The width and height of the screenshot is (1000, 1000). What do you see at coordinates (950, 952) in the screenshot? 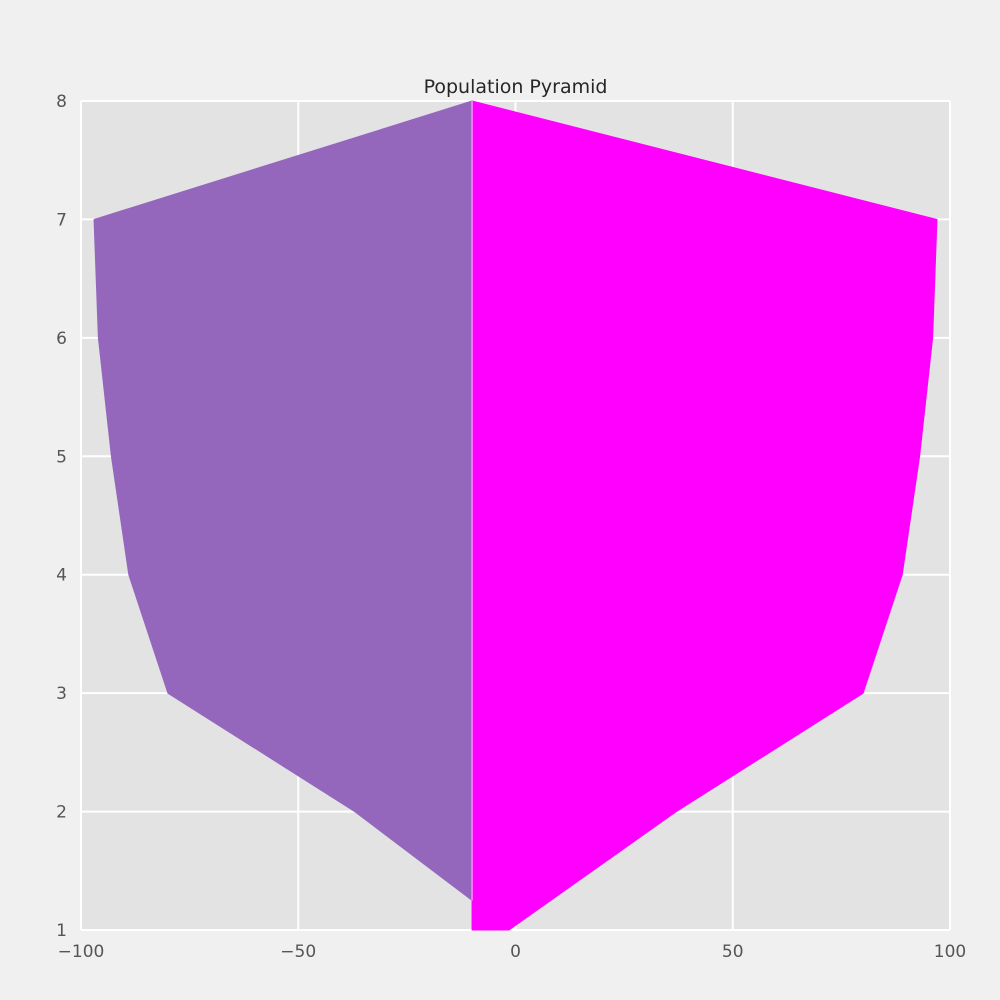
I see `x-tick-label: 100` at bounding box center [950, 952].